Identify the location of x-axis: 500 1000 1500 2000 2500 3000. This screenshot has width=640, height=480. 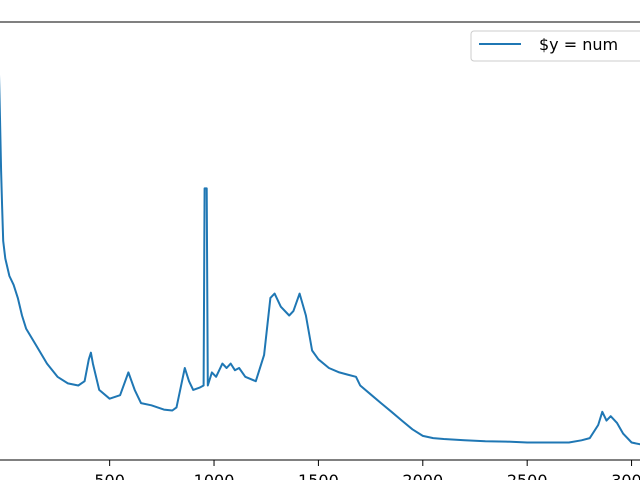
(367, 470).